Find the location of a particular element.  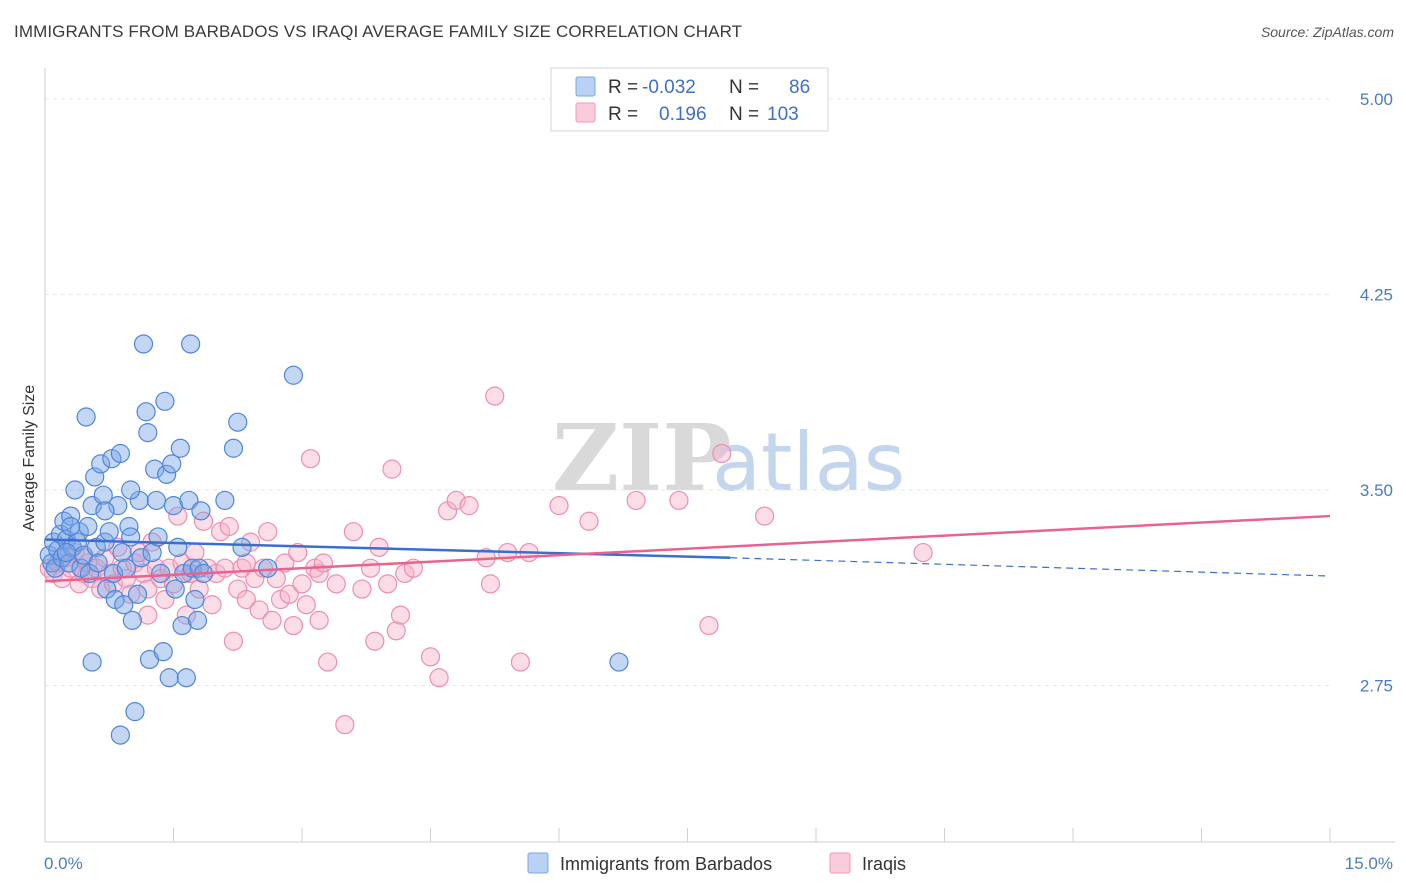

x-tick-label: 15.0% is located at coordinates (1369, 863).